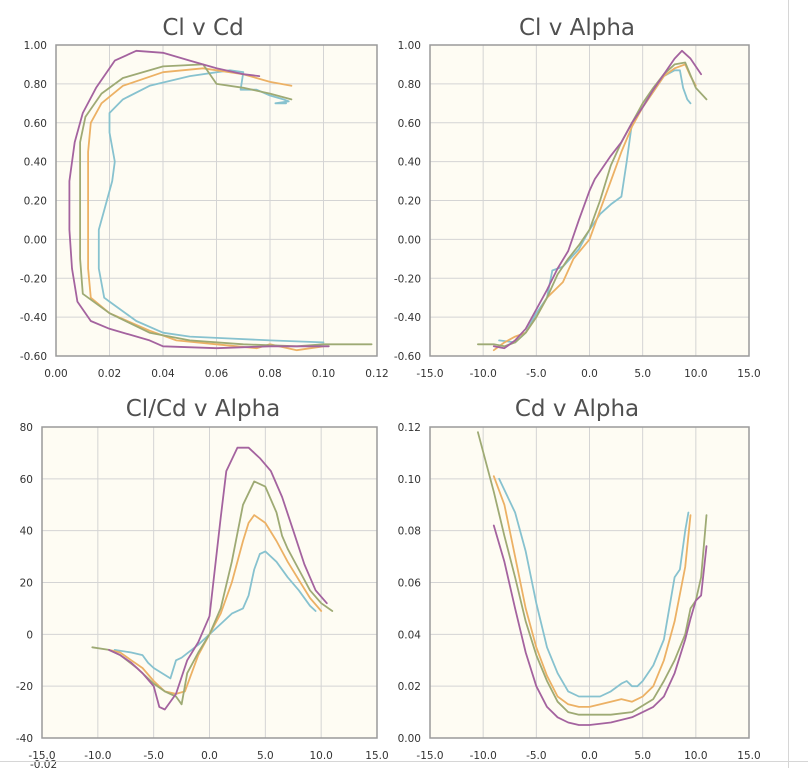  What do you see at coordinates (55, 374) in the screenshot?
I see `x-tick-label: 0.00` at bounding box center [55, 374].